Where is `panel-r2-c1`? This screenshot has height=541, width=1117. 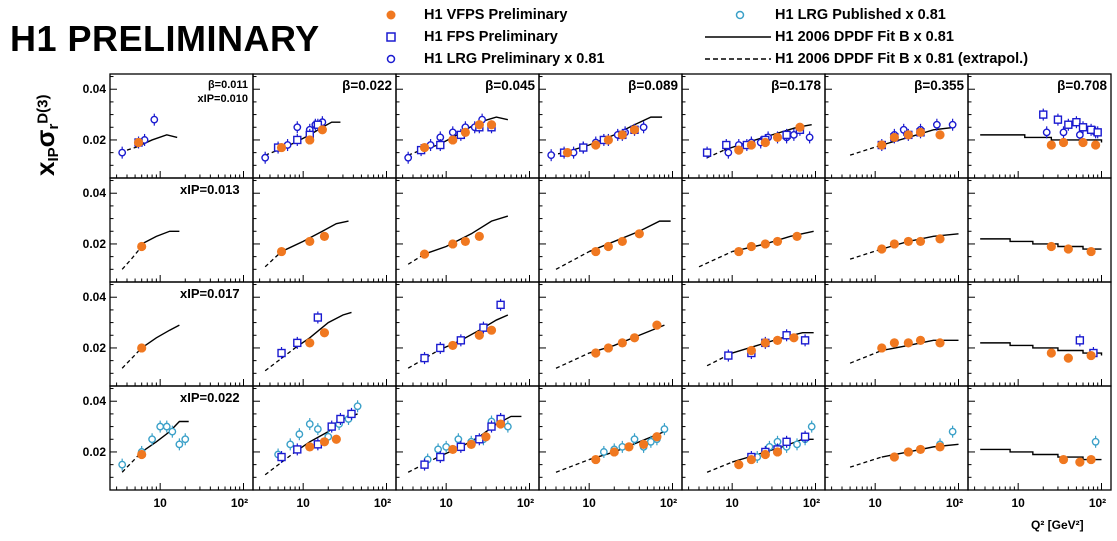 panel-r2-c1 is located at coordinates (324, 334).